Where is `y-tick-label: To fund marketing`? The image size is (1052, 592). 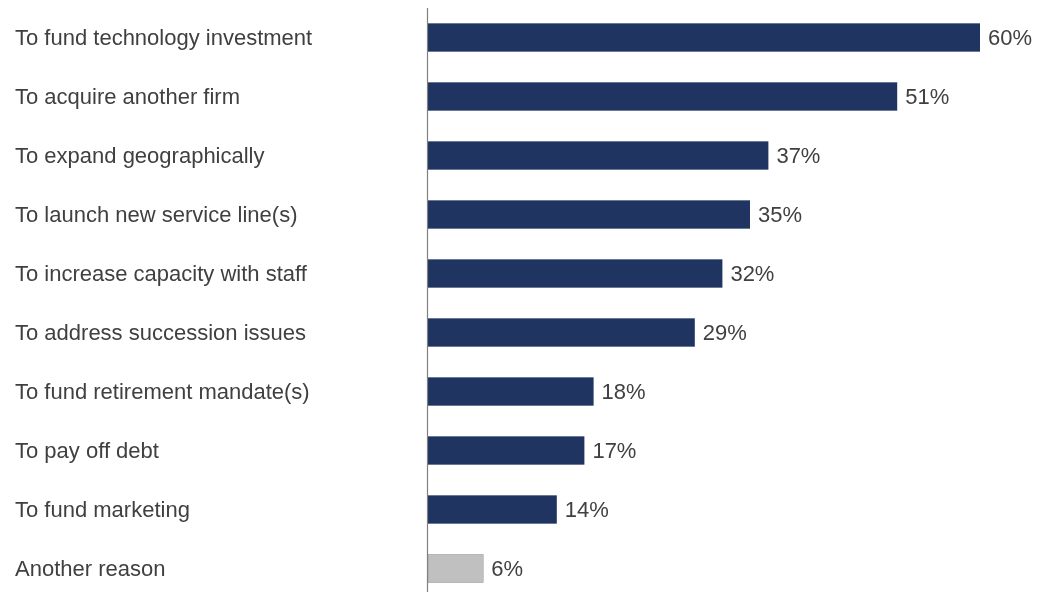 y-tick-label: To fund marketing is located at coordinates (102, 510).